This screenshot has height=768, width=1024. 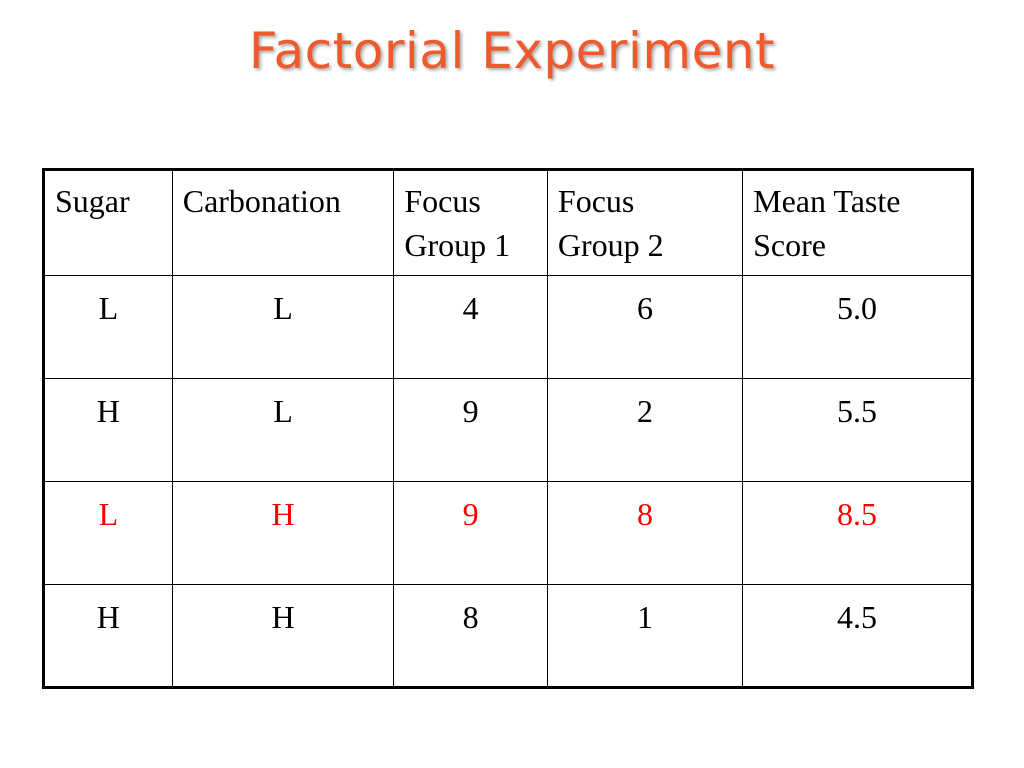 I want to click on slide-title: Factorial Experiment, so click(x=512, y=51).